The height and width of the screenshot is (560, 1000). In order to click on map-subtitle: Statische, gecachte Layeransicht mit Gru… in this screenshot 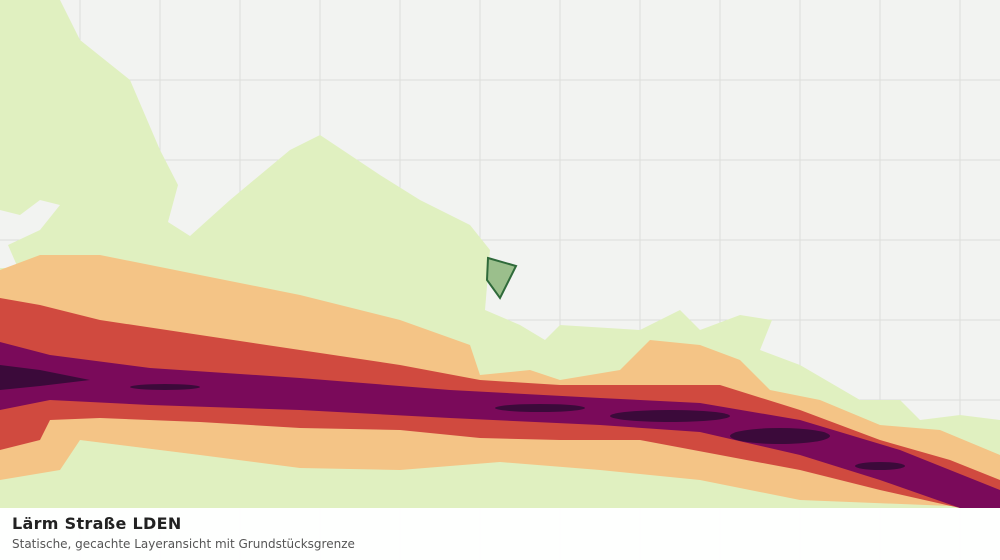, I will do `click(183, 544)`.